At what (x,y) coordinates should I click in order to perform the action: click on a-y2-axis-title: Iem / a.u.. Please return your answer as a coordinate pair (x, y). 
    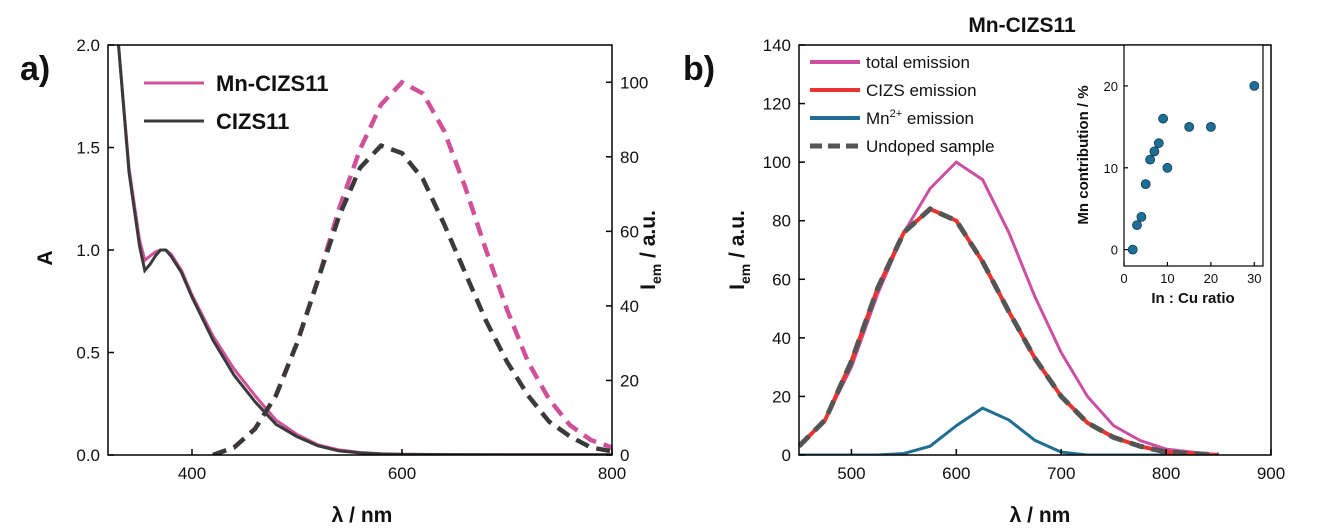
    Looking at the image, I should click on (650, 250).